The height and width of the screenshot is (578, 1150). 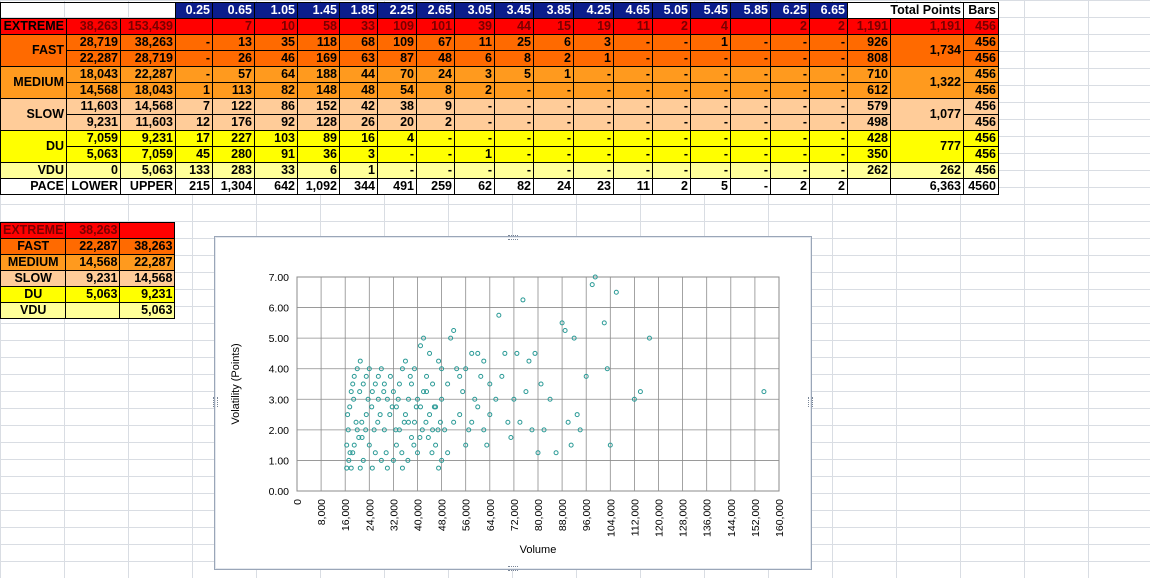 I want to click on upper-cell: 7,059, so click(x=148, y=154).